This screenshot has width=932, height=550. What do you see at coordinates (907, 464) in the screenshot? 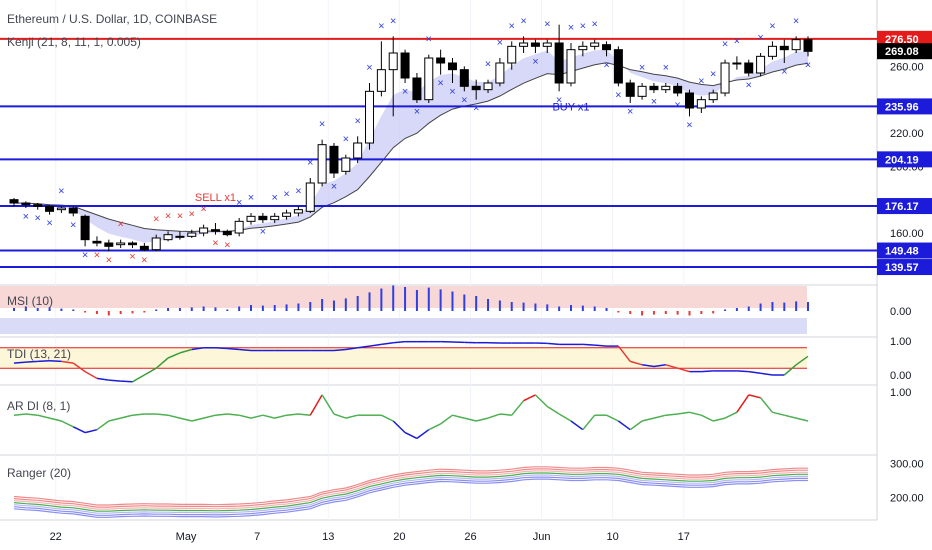
I see `ranger-tick-label: 300.00` at bounding box center [907, 464].